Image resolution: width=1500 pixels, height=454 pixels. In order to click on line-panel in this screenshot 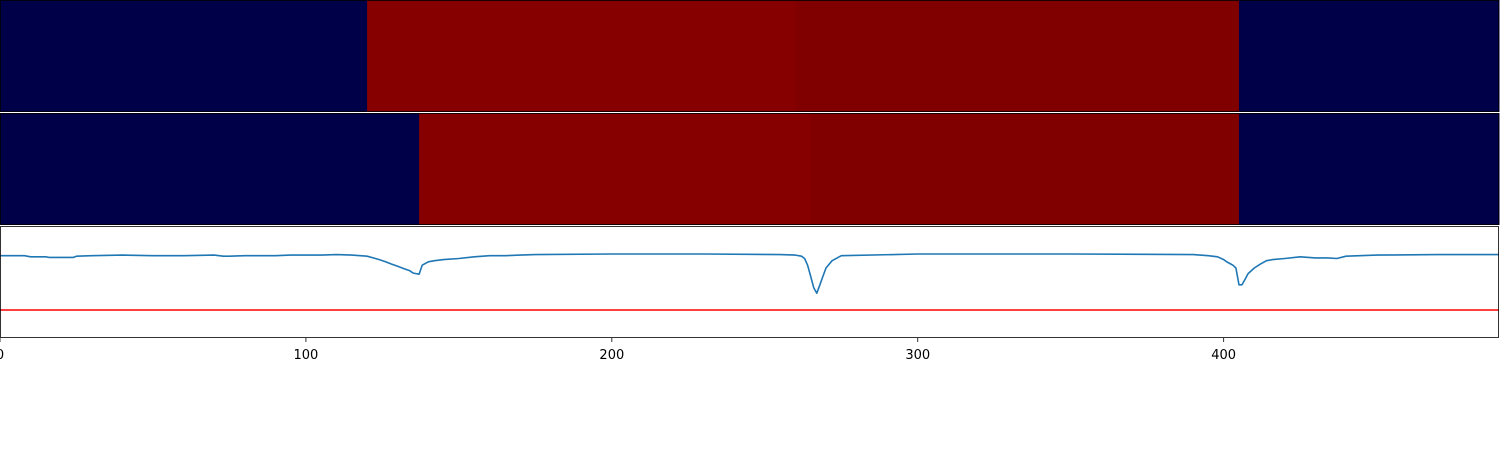, I will do `click(749, 282)`.